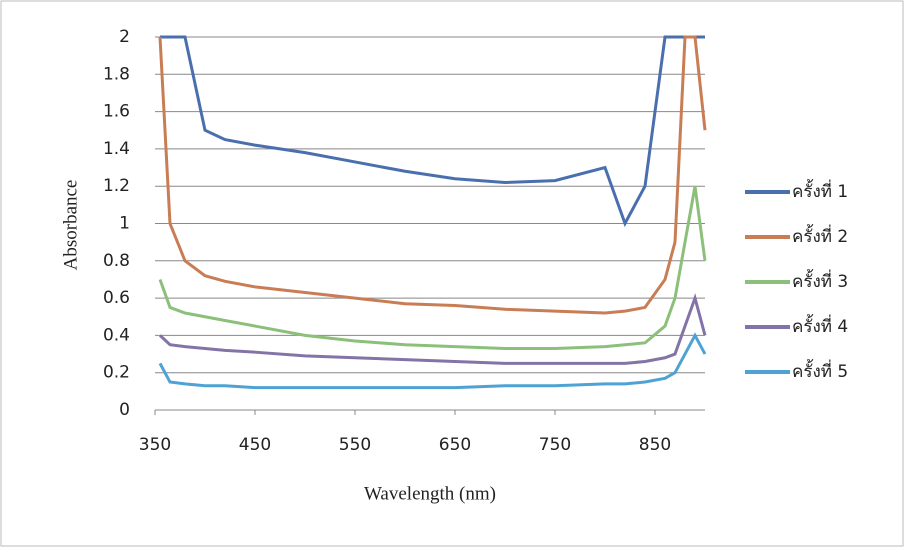 Image resolution: width=904 pixels, height=547 pixels. What do you see at coordinates (820, 235) in the screenshot?
I see `legend-label: ครั้งที่ 2` at bounding box center [820, 235].